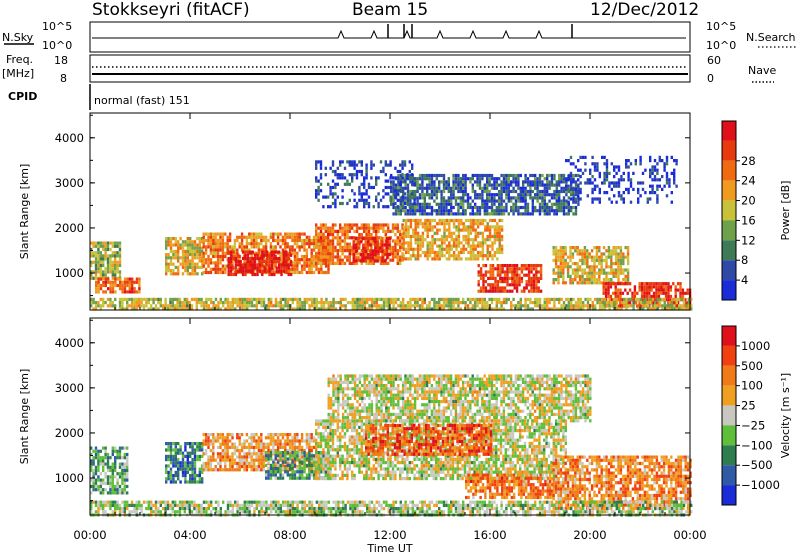  I want to click on nave-tick-top: 60, so click(714, 60).